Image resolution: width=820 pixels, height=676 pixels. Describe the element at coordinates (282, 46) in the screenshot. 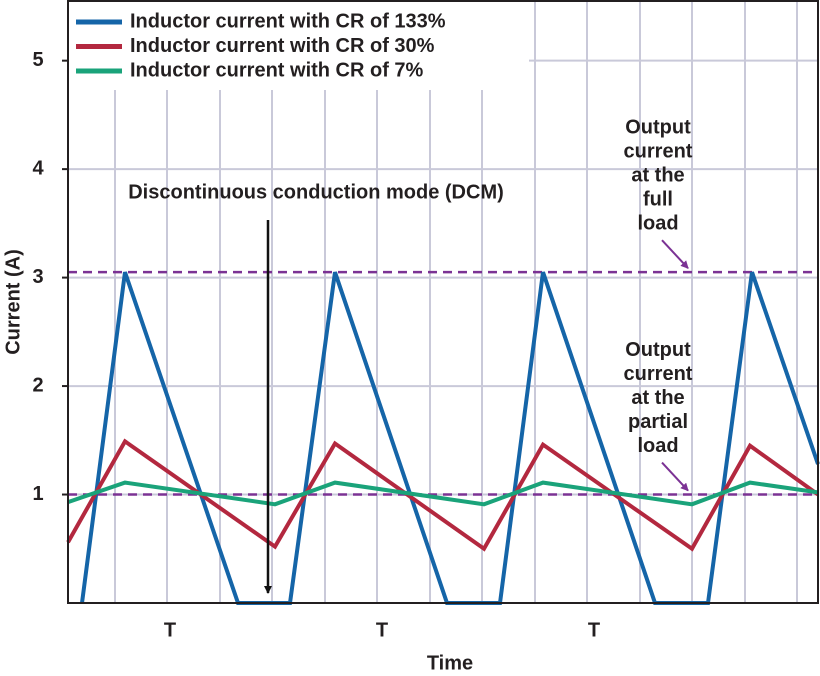

I see `legend-label: Inductor current with CR of 30%` at that location.